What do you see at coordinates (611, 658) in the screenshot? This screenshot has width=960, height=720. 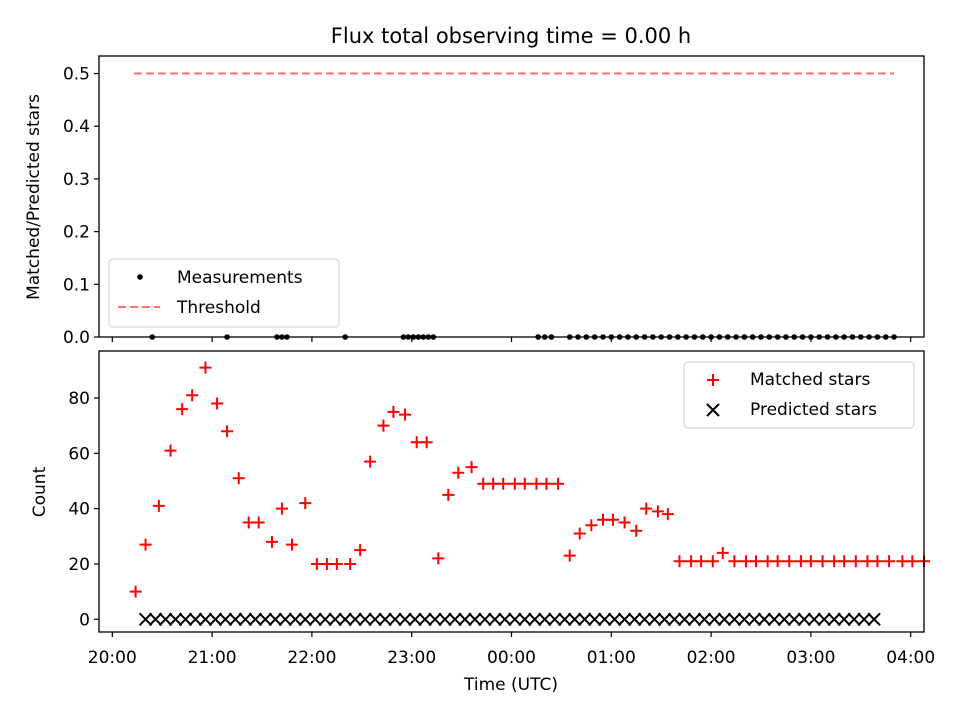 I see `x-tick-label: 01:00` at bounding box center [611, 658].